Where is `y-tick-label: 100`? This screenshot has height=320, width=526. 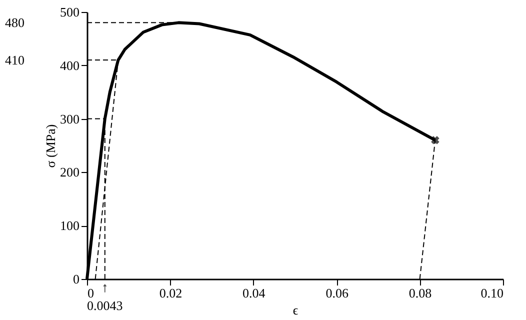
y-tick-label: 100 is located at coordinates (70, 226).